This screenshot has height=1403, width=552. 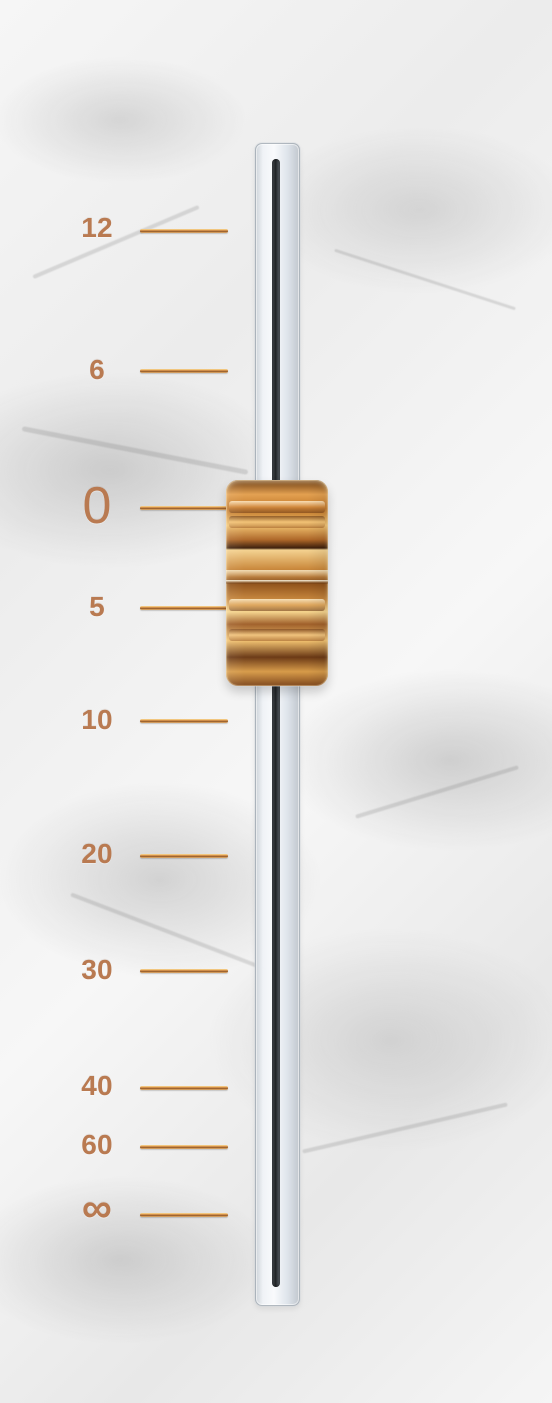 What do you see at coordinates (184, 1088) in the screenshot?
I see `tick-line-40-left` at bounding box center [184, 1088].